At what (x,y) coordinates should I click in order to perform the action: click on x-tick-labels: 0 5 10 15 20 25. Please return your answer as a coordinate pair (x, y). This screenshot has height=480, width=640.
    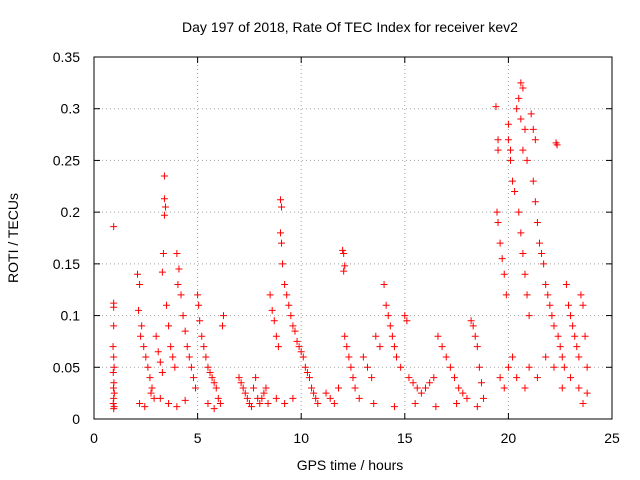
    Looking at the image, I should click on (355, 438).